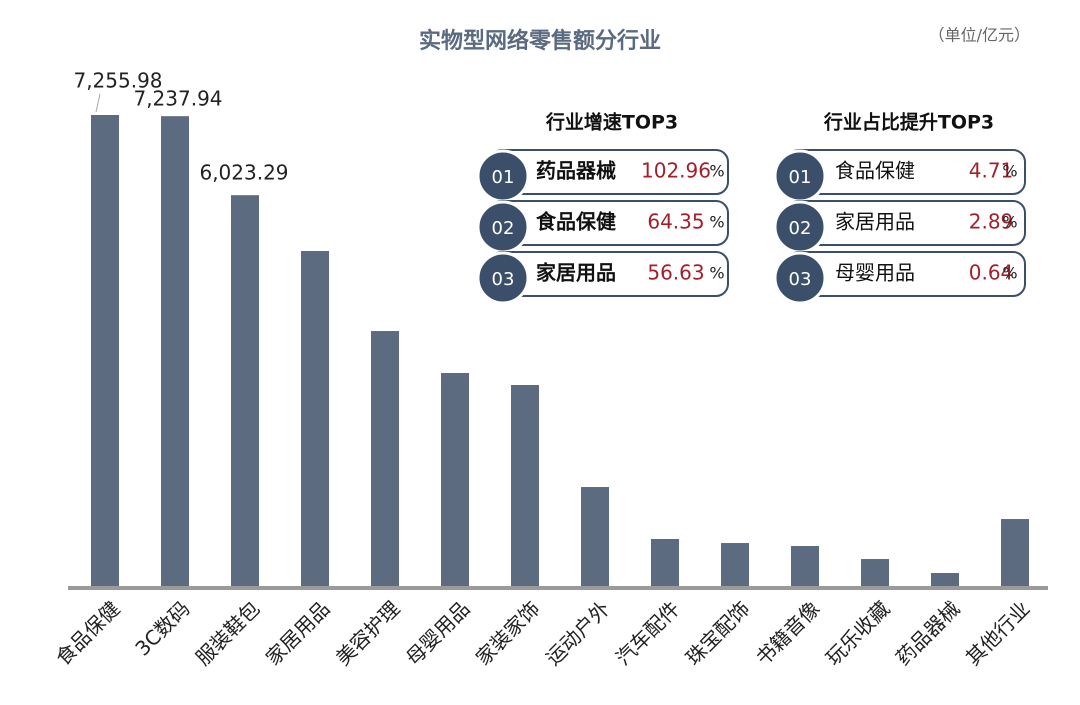 The height and width of the screenshot is (705, 1080). I want to click on panel-title: 行业增速TOP3, so click(611, 122).